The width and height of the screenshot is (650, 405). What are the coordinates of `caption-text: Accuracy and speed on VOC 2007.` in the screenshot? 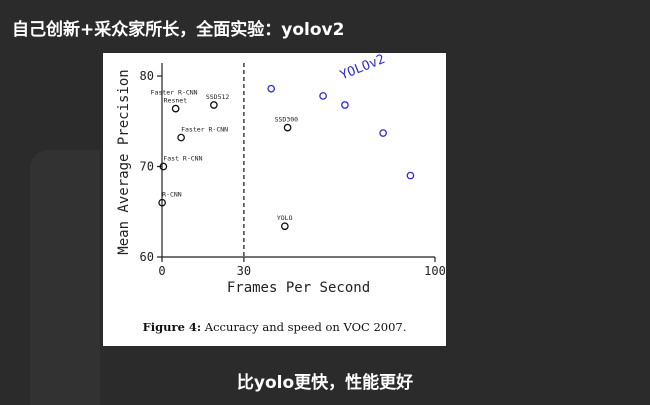 It's located at (304, 327).